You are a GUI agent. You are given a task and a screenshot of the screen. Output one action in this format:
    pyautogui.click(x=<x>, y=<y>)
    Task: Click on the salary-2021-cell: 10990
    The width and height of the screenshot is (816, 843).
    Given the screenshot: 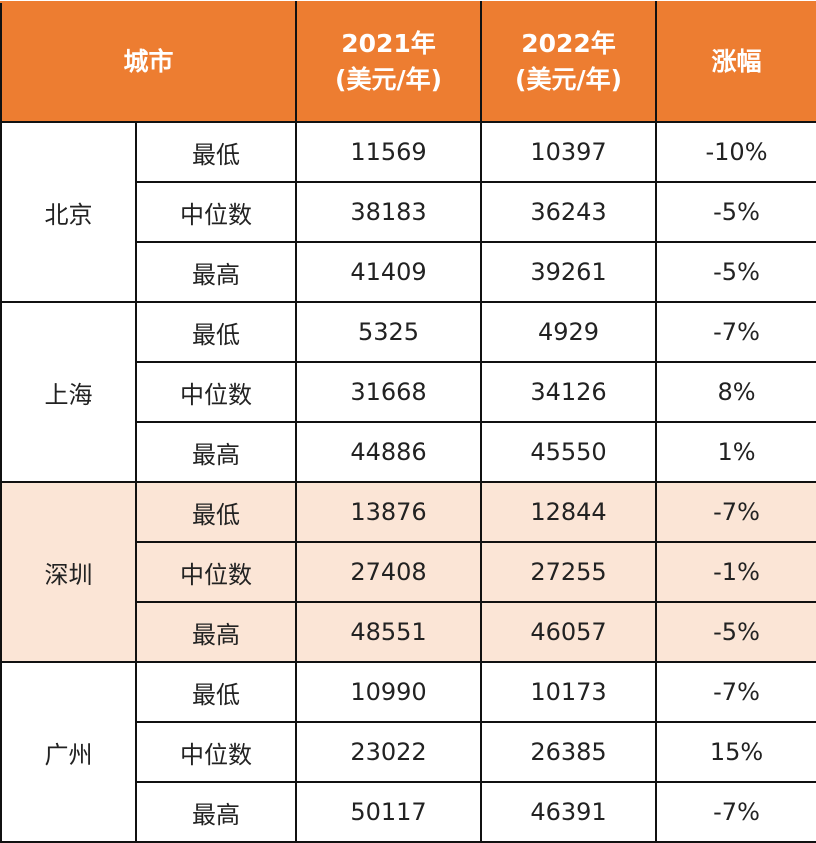 What is the action you would take?
    pyautogui.click(x=389, y=692)
    